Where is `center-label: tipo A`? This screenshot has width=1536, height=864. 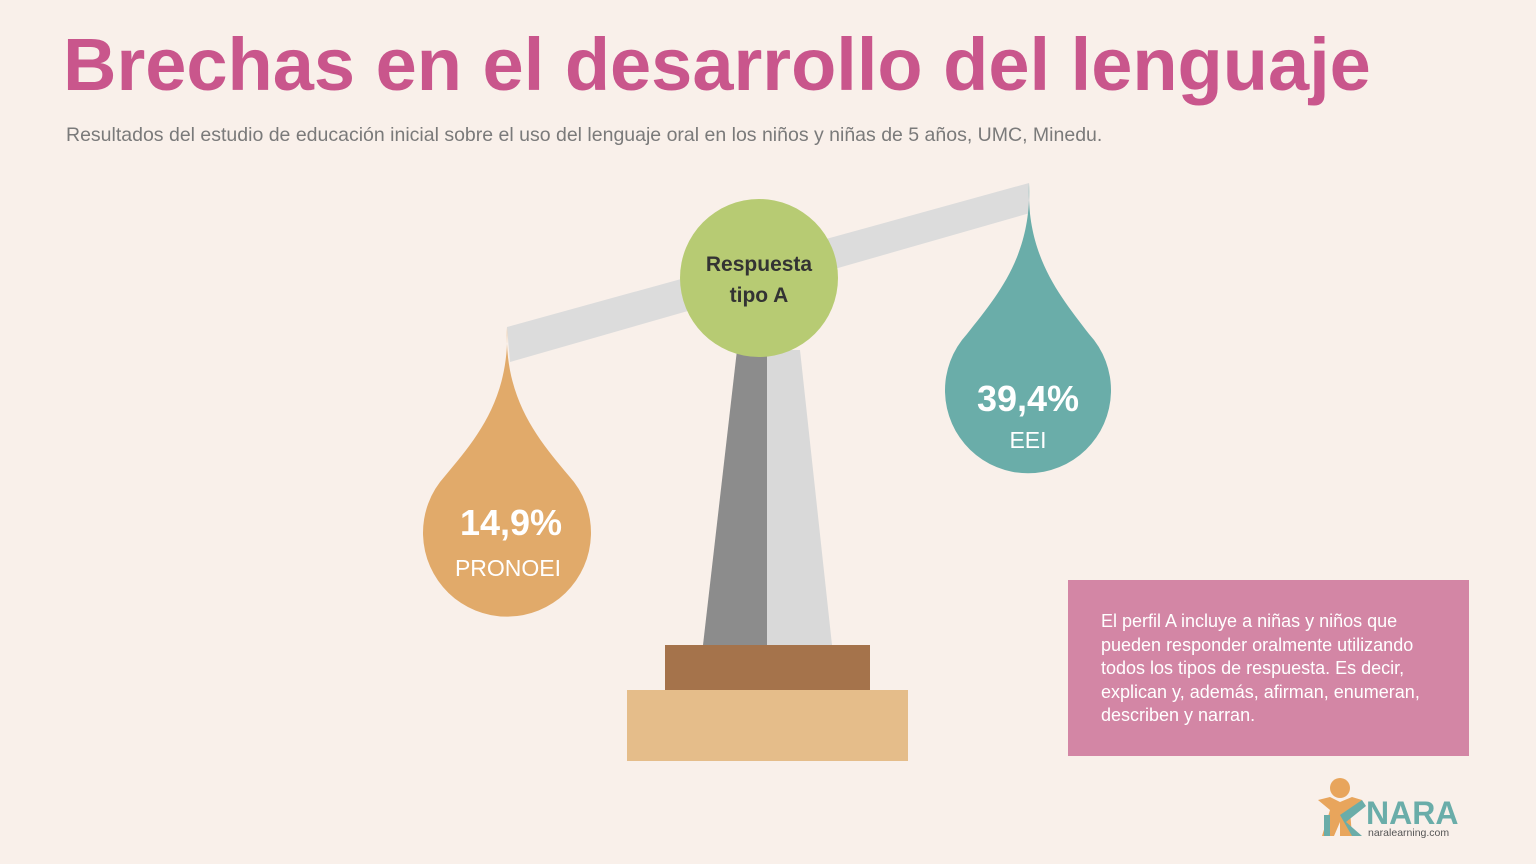 center-label: tipo A is located at coordinates (759, 295).